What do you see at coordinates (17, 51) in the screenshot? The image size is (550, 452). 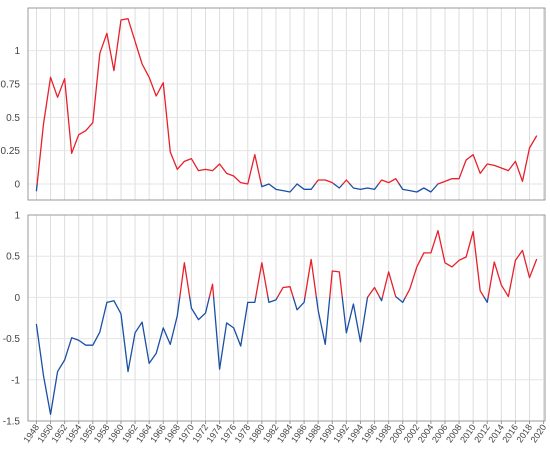 I see `top-y-tick-label: 1` at bounding box center [17, 51].